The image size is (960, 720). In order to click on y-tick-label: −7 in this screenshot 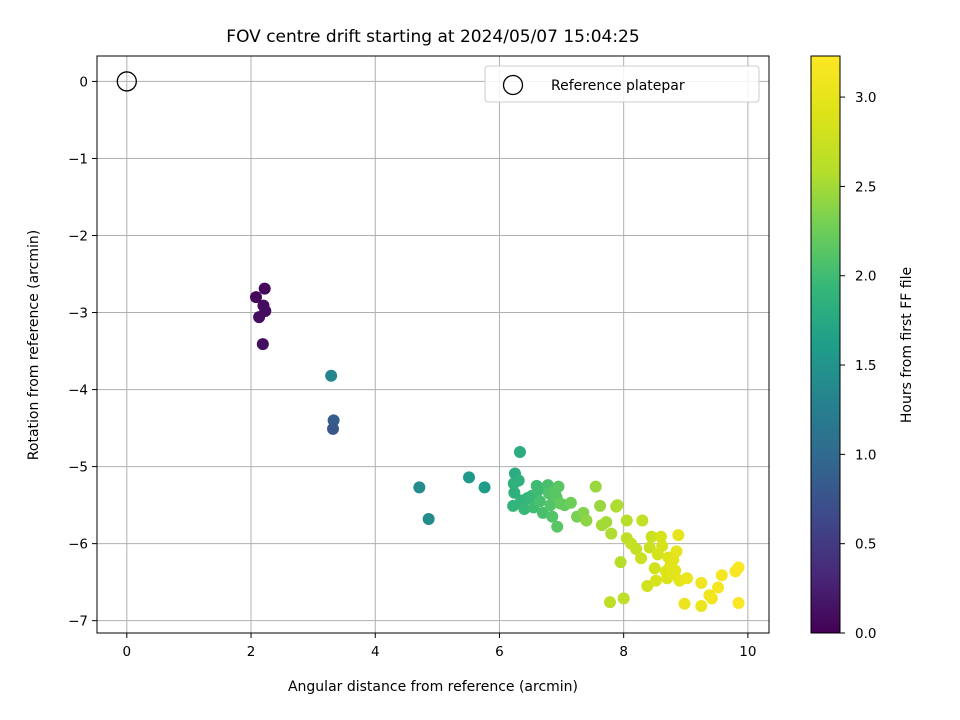, I will do `click(78, 622)`.